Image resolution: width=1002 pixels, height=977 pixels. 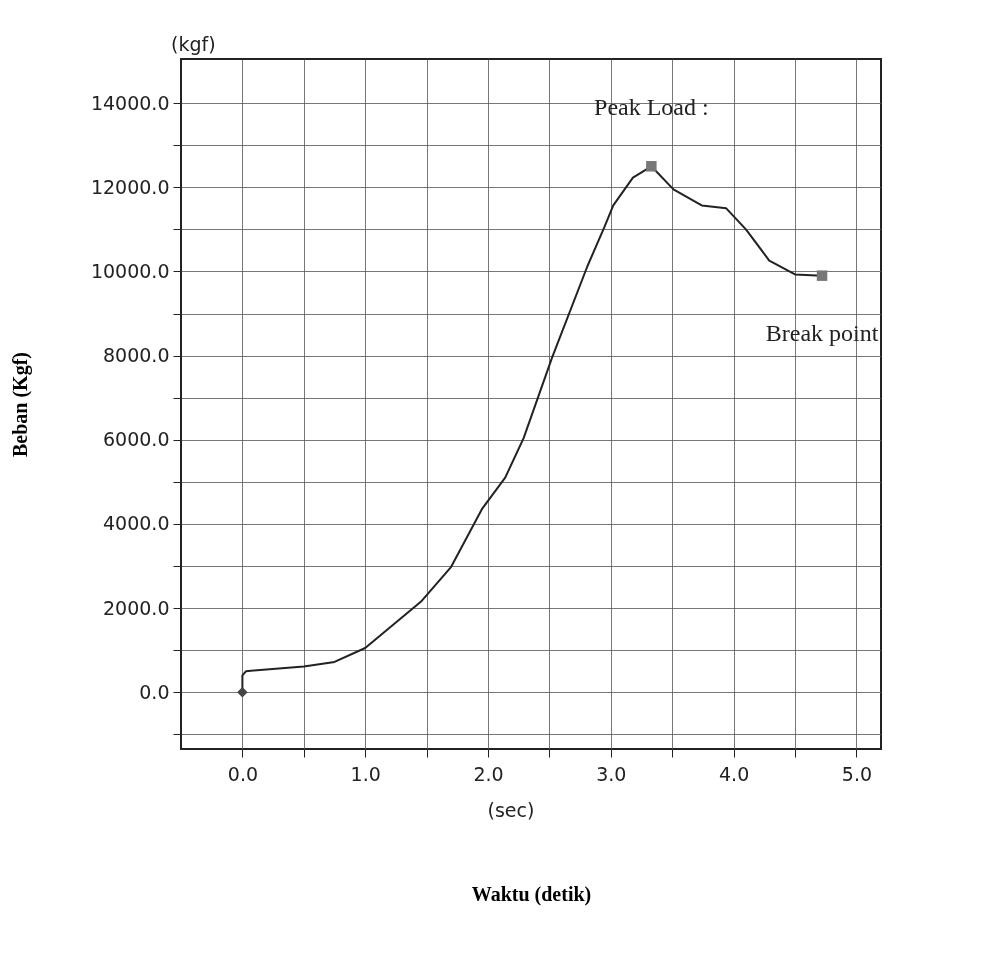 I want to click on y-tick-label: 4000.0, so click(x=136, y=523).